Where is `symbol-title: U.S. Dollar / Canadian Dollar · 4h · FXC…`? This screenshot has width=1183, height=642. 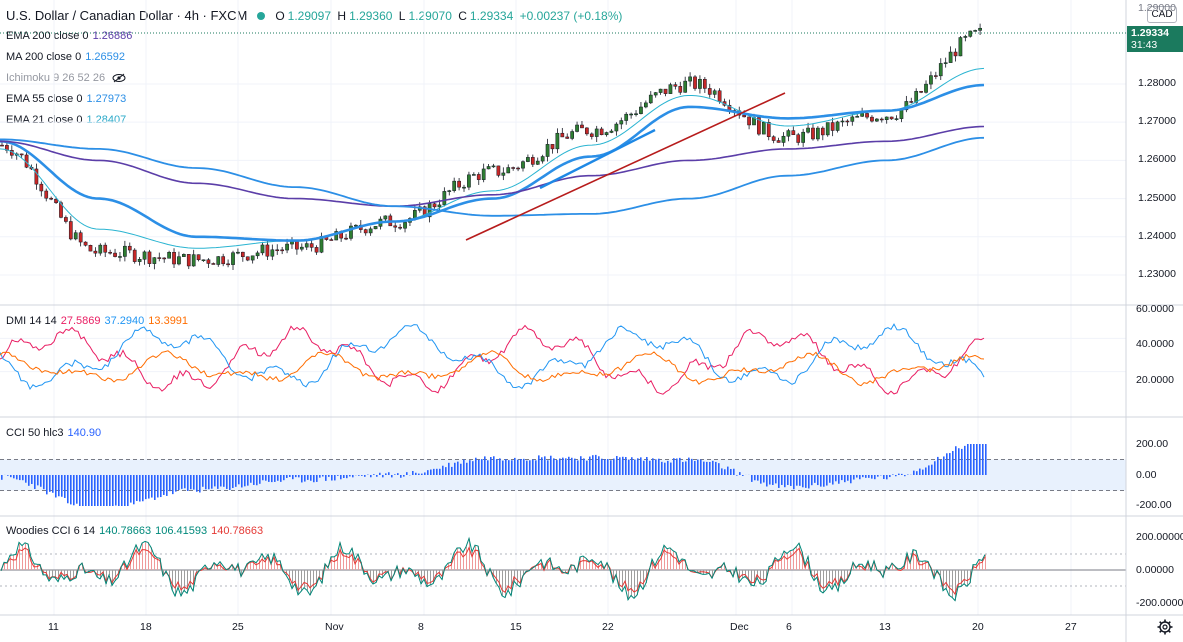
symbol-title: U.S. Dollar / Canadian Dollar · 4h · FXC… is located at coordinates (127, 15).